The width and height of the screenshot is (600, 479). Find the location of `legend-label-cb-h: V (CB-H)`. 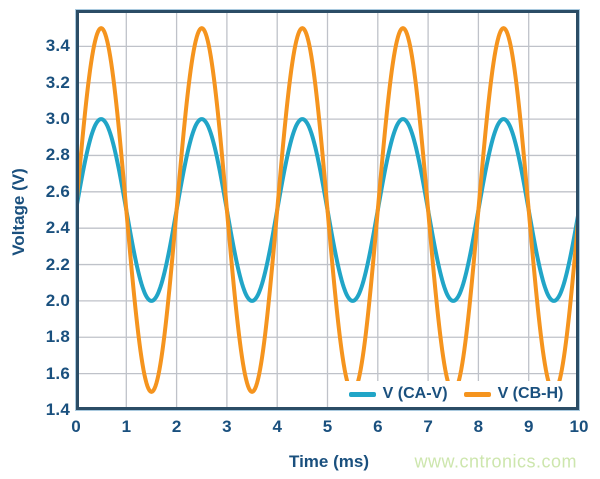

legend-label-cb-h: V (CB-H) is located at coordinates (530, 393).